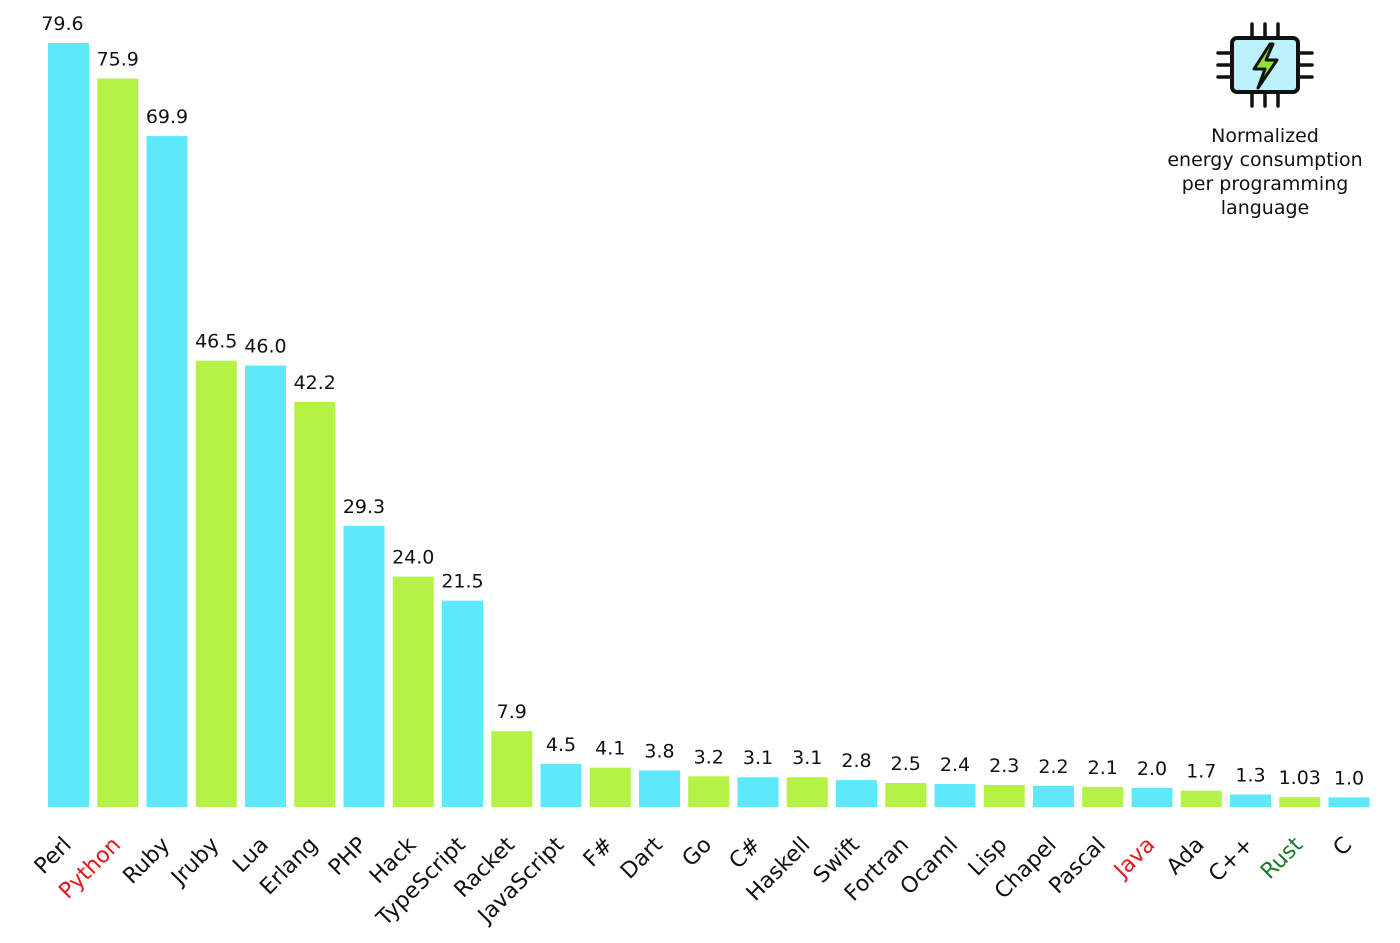 The width and height of the screenshot is (1400, 943). Describe the element at coordinates (659, 788) in the screenshot. I see `bar-dart` at that location.